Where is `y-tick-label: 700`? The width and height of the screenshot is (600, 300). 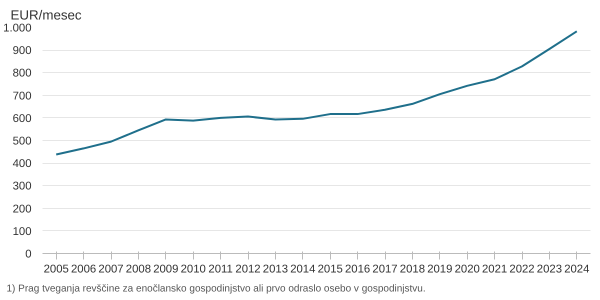
y-tick-label: 700 is located at coordinates (22, 96).